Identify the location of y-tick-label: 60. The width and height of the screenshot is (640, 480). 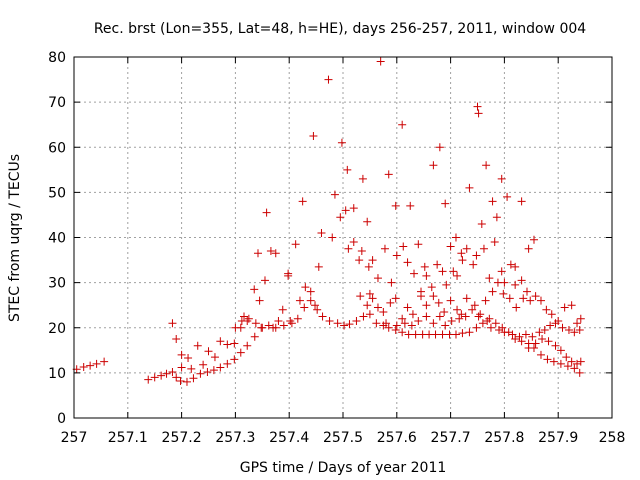
(57, 148).